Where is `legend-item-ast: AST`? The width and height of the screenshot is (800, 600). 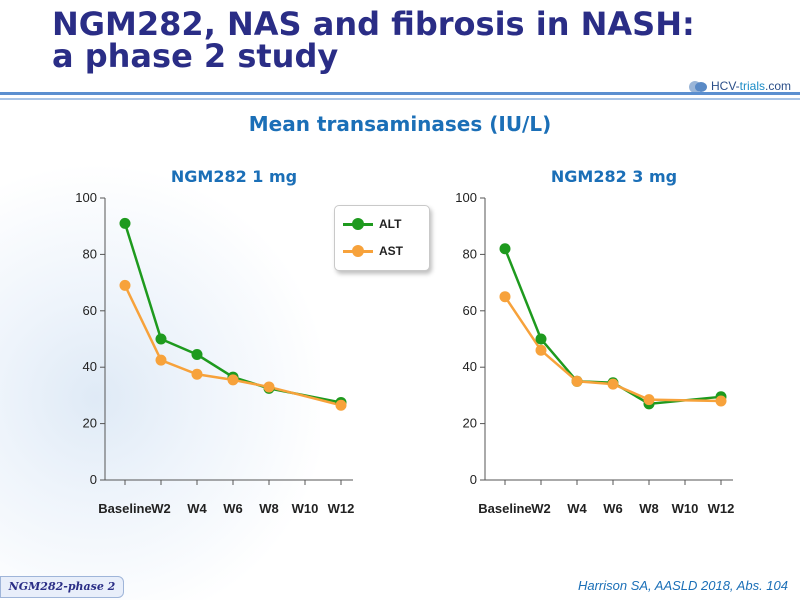 legend-item-ast: AST is located at coordinates (373, 251).